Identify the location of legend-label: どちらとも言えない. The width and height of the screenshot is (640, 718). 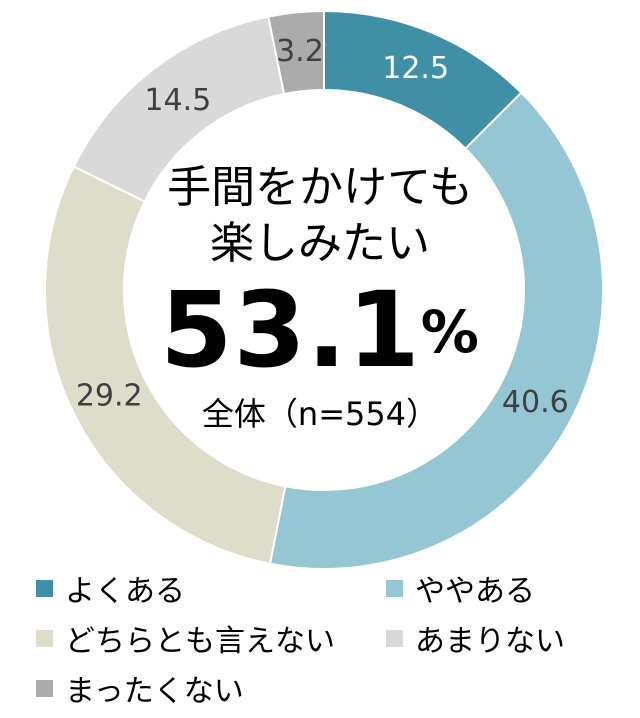
(200, 641).